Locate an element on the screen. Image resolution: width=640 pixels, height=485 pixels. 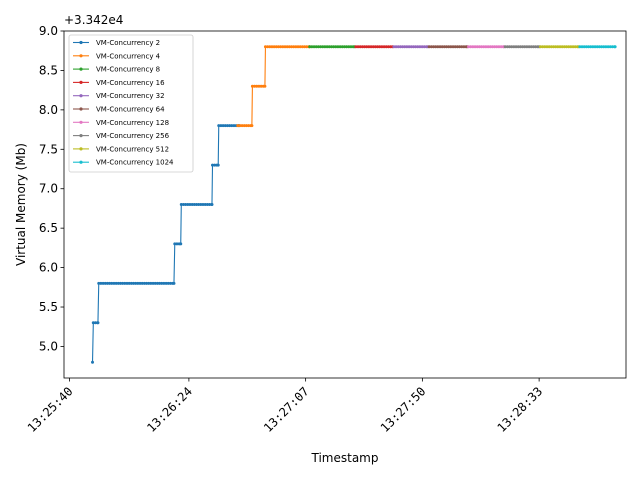
legend-item: VM-Concurrency 128 is located at coordinates (121, 123).